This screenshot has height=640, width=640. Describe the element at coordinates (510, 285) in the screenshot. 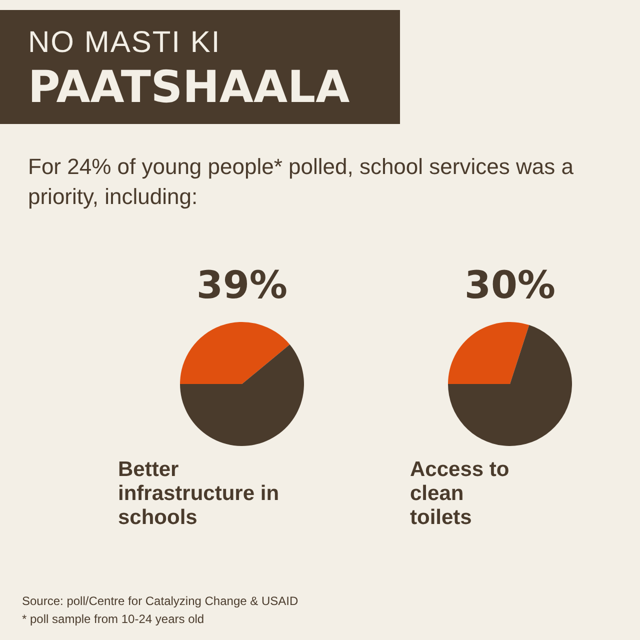

I see `data-label: 30%` at that location.